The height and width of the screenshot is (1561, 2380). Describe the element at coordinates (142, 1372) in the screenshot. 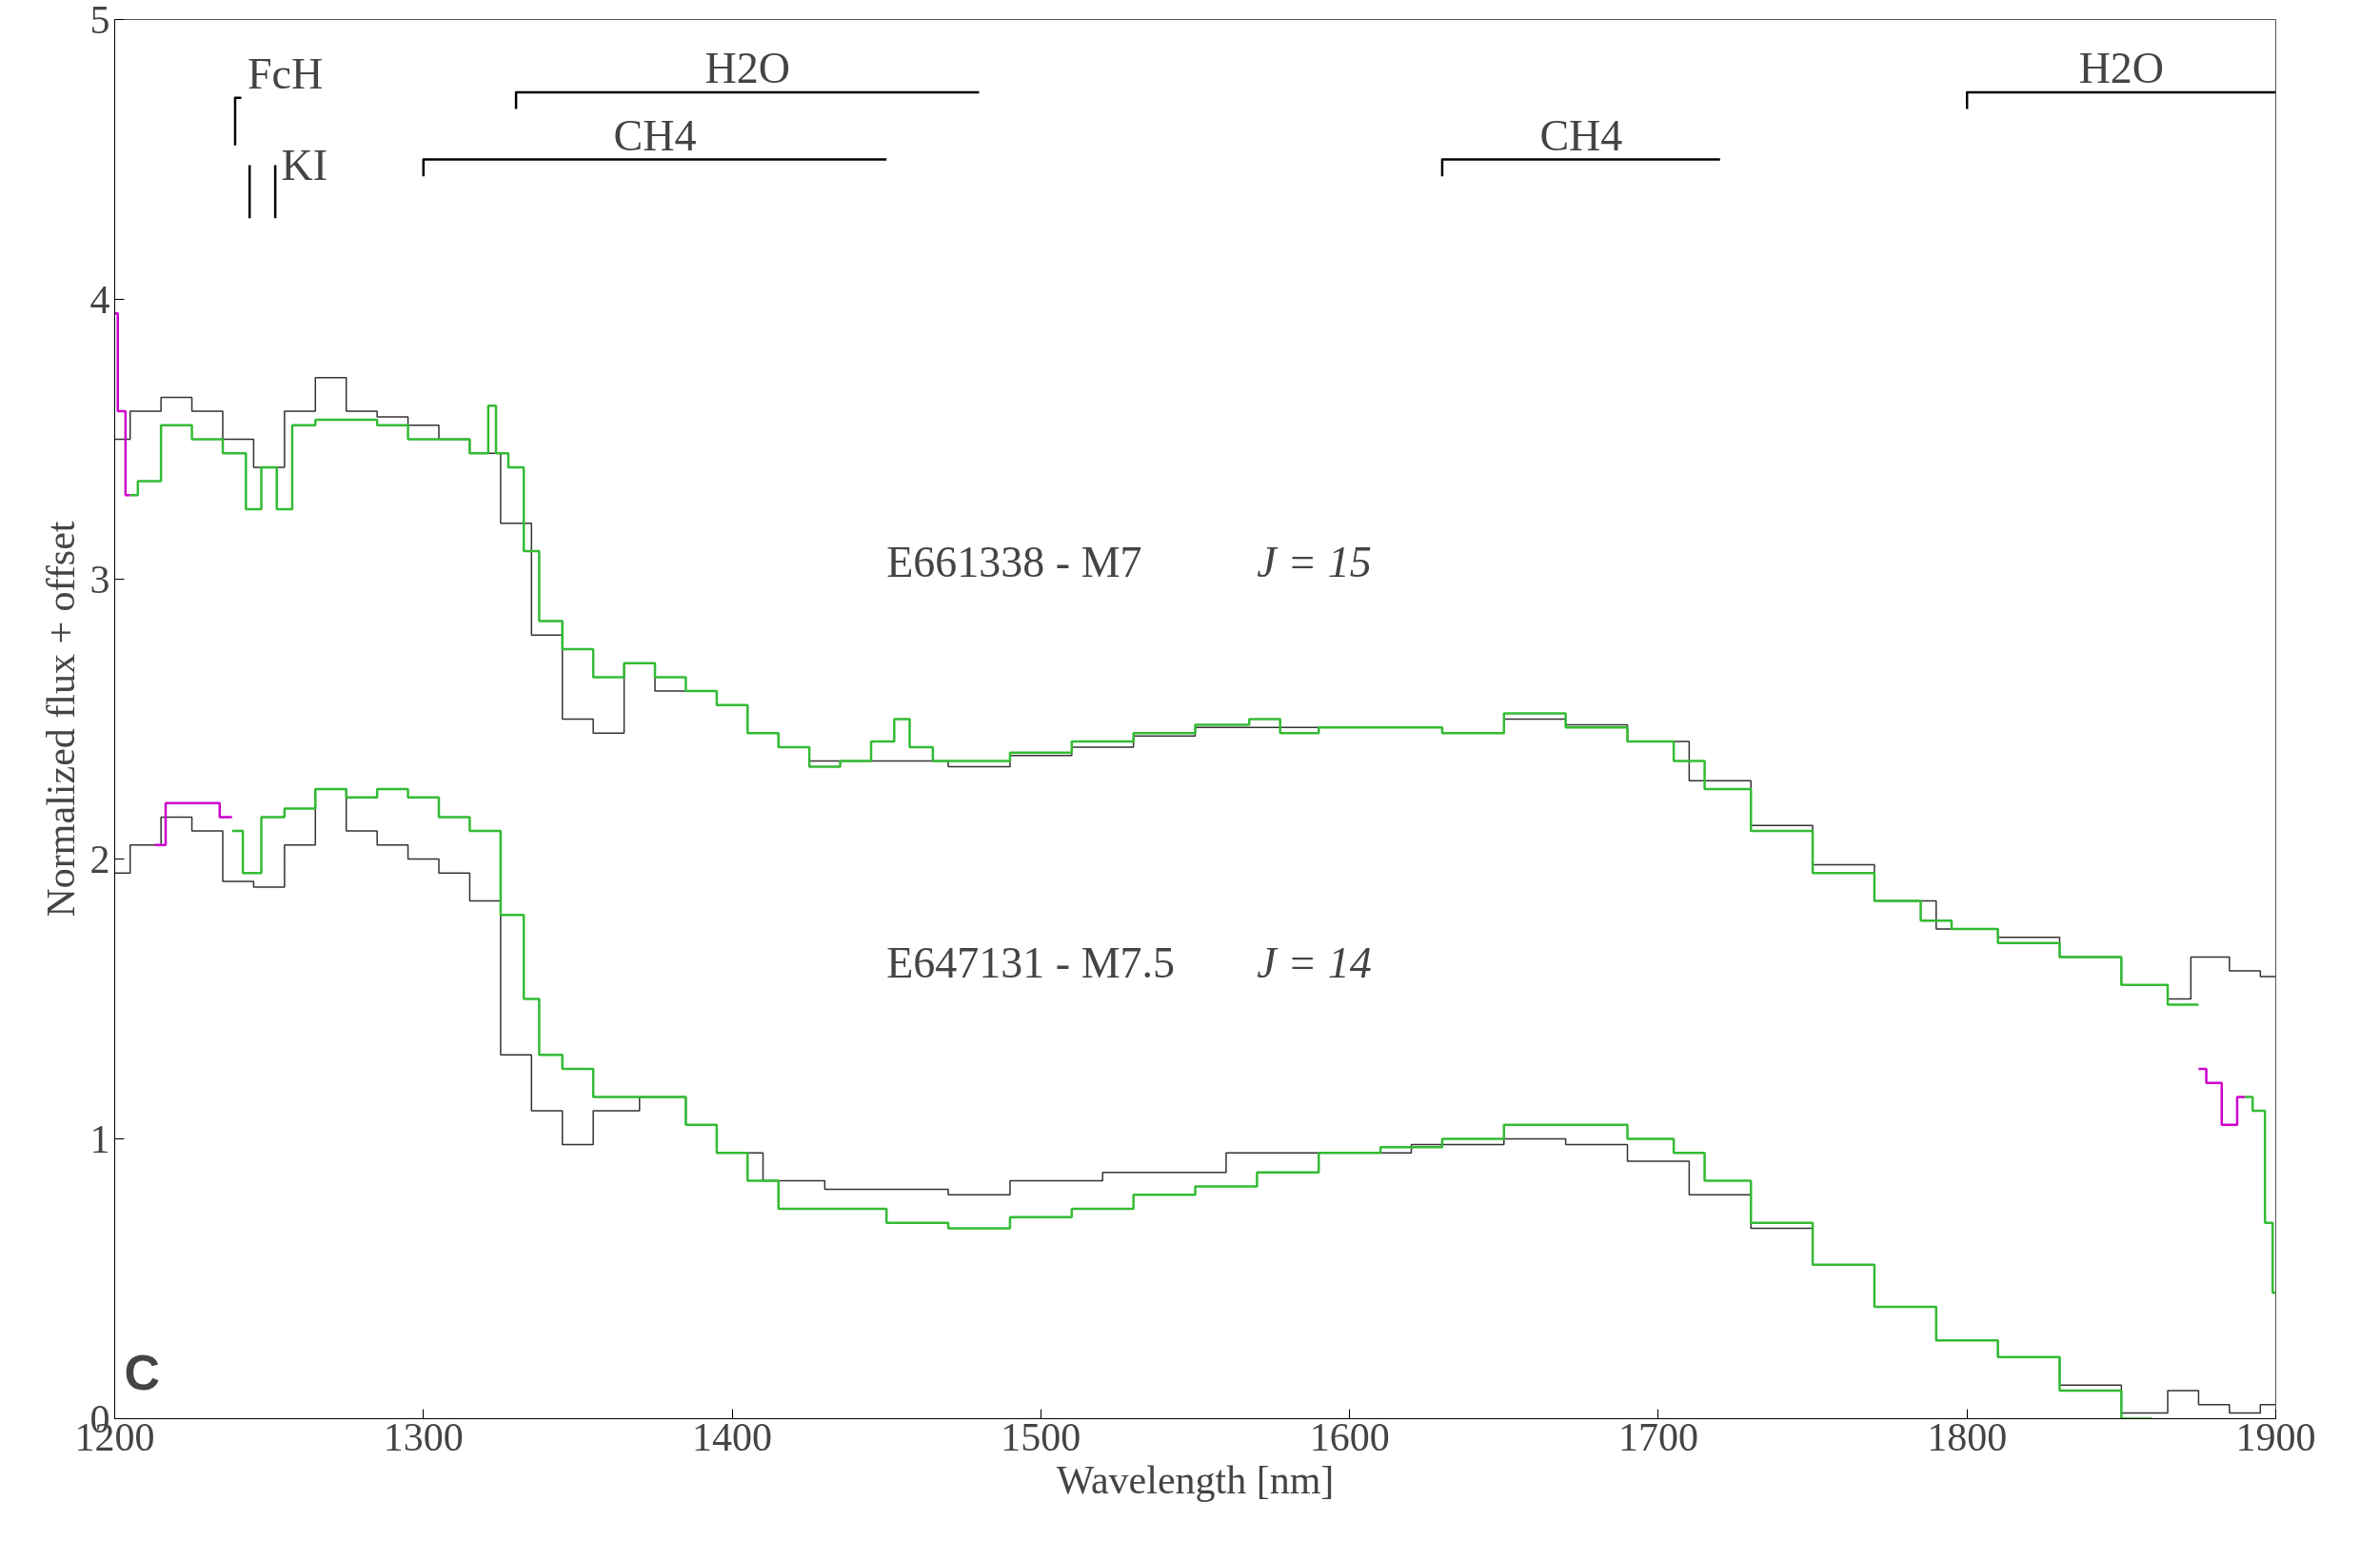

I see `annotation: C` at that location.